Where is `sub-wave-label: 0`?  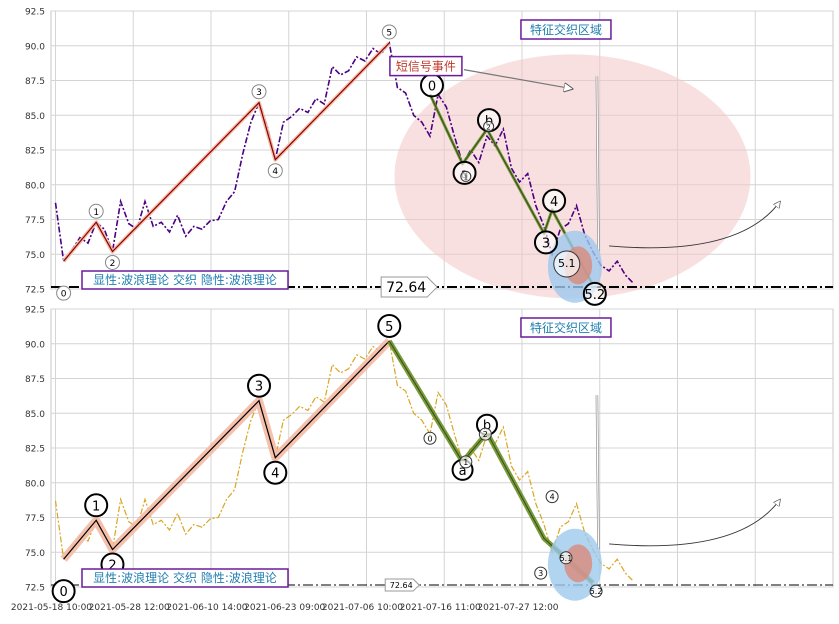
sub-wave-label: 0 is located at coordinates (429, 438).